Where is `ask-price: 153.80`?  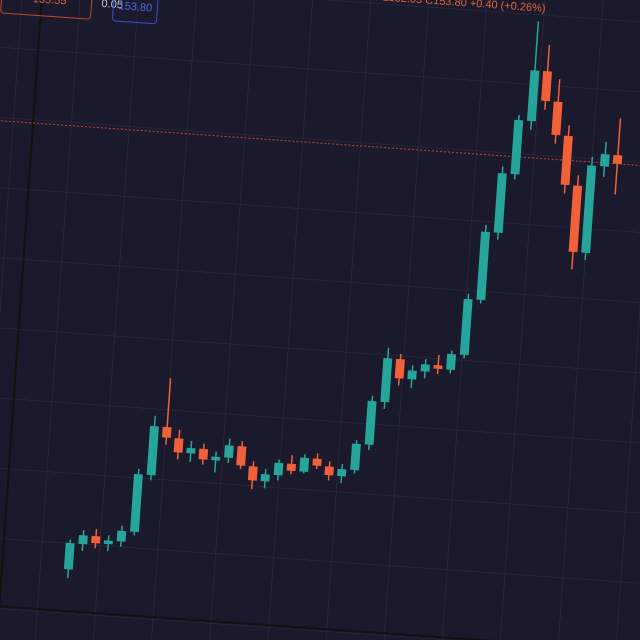
ask-price: 153.80 is located at coordinates (135, 7).